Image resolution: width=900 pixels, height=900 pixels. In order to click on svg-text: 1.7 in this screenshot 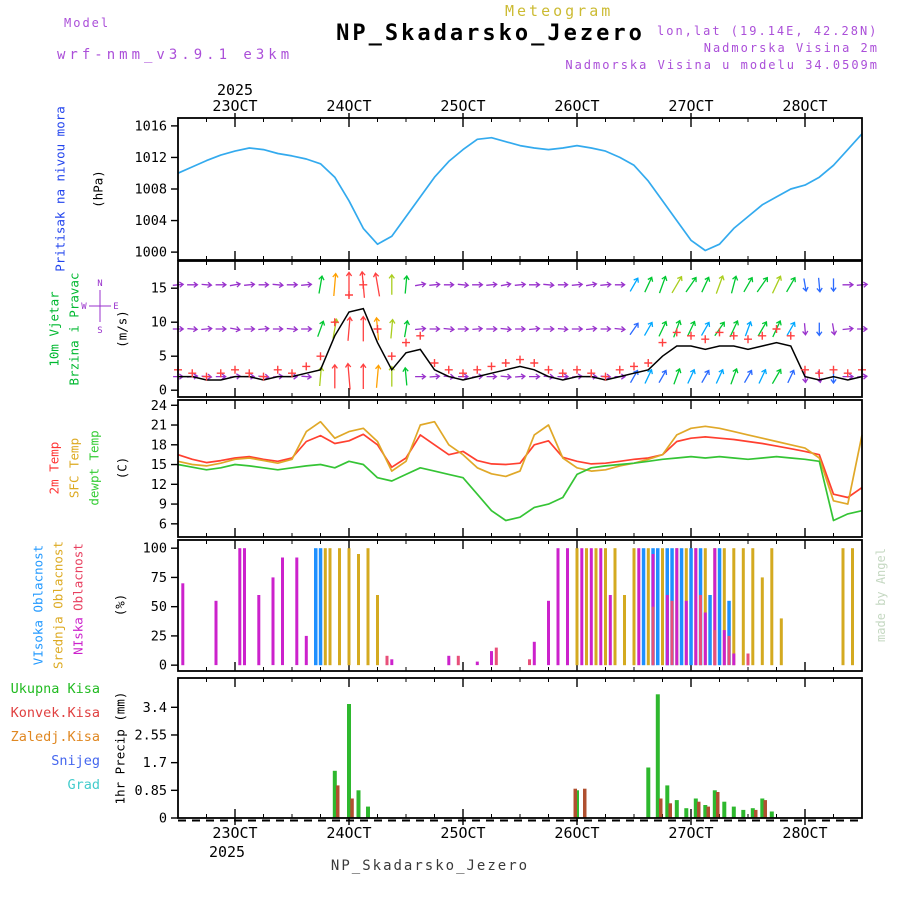, I will do `click(155, 763)`.